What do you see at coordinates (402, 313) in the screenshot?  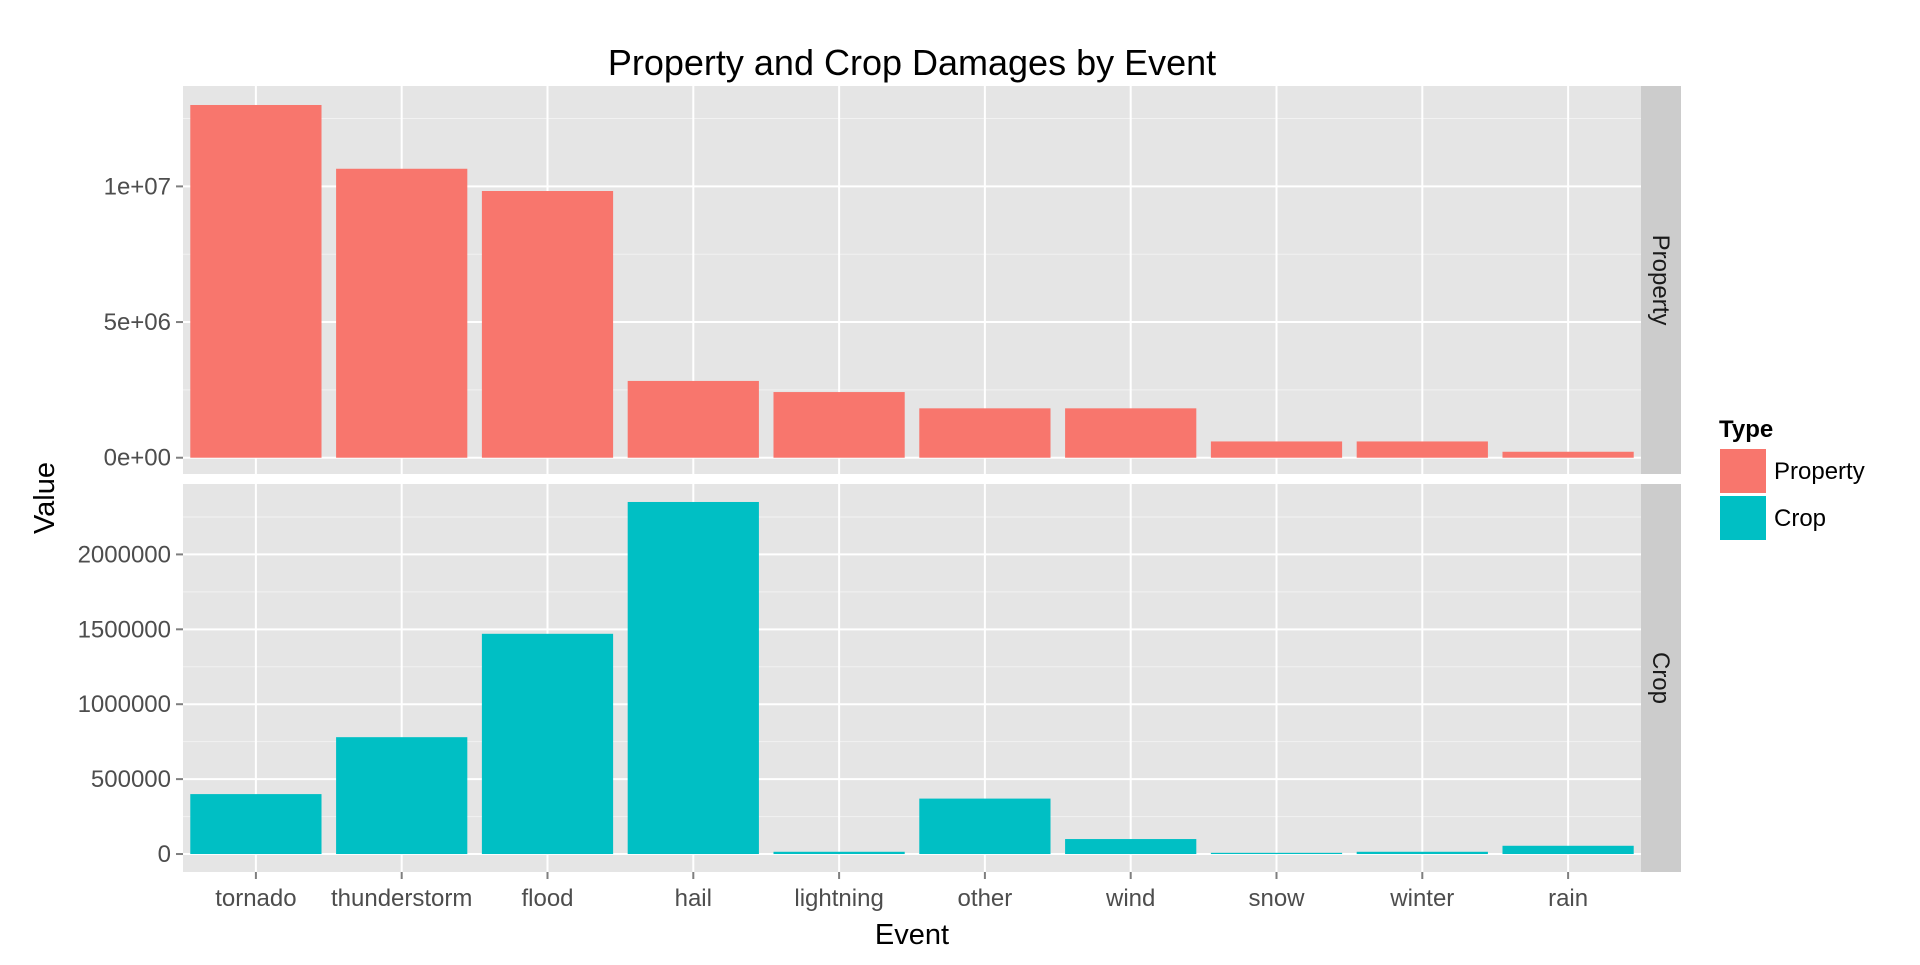 I see `bar-property-thunderstorm` at bounding box center [402, 313].